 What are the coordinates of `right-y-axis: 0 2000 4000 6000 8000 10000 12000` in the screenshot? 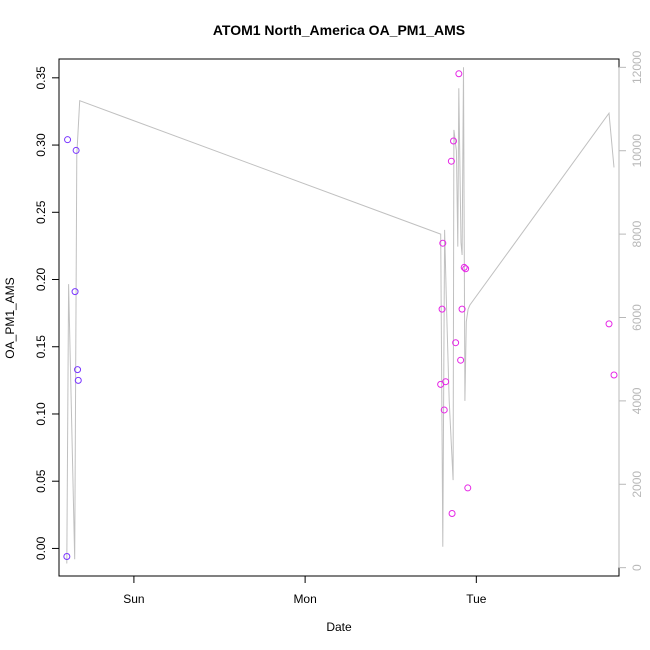 It's located at (631, 310).